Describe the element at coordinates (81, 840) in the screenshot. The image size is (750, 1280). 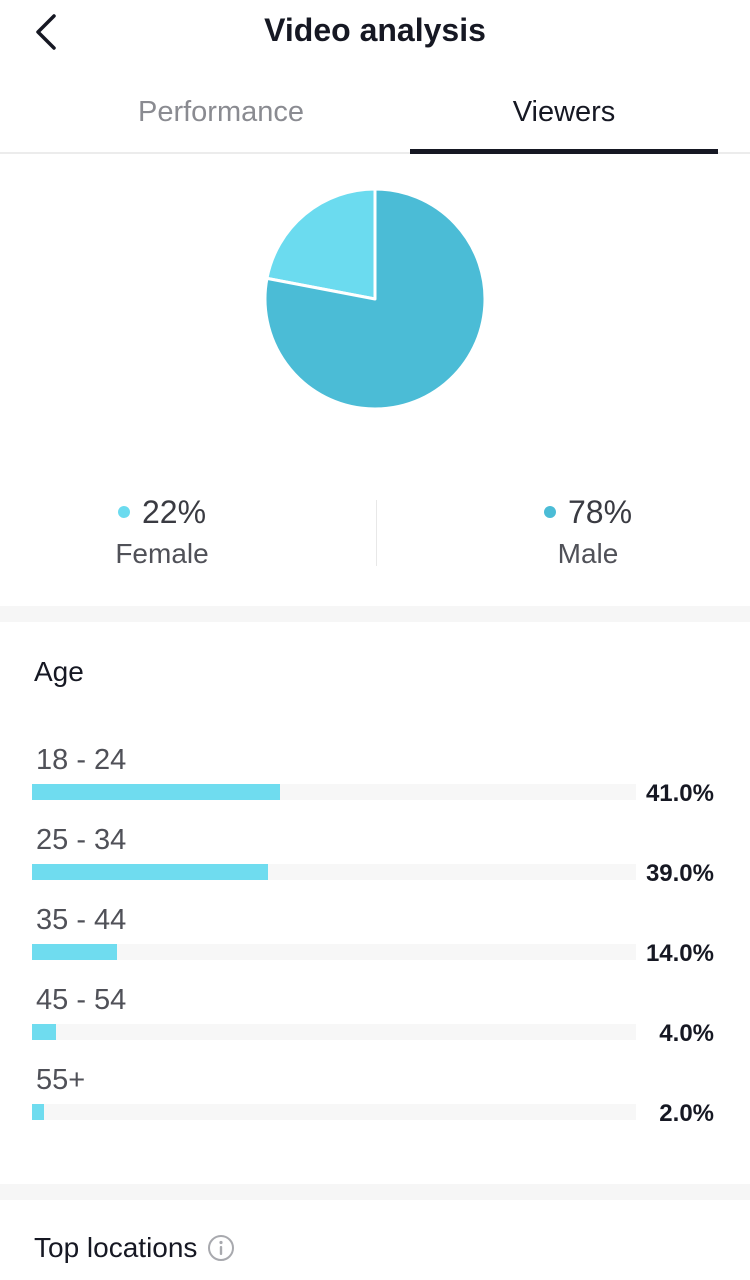
I see `age-range-label: 25 - 34` at that location.